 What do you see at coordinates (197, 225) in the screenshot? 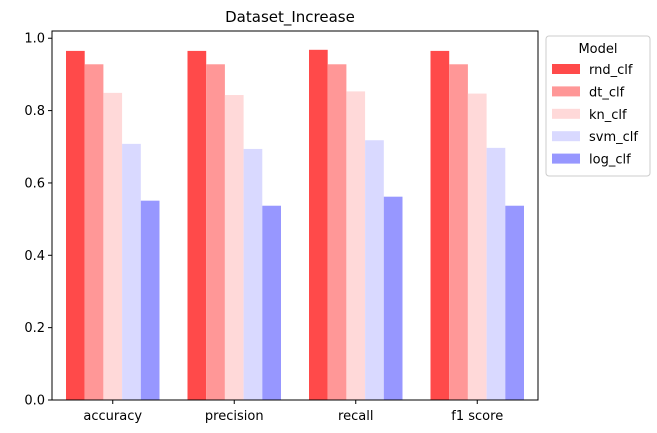
I see `bar-rnd_clf-precision` at bounding box center [197, 225].